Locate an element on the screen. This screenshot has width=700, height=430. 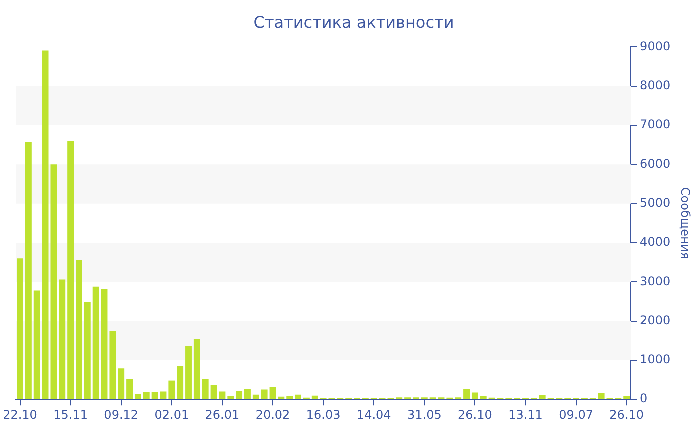
y2-tick-label: 8000 is located at coordinates (655, 85).